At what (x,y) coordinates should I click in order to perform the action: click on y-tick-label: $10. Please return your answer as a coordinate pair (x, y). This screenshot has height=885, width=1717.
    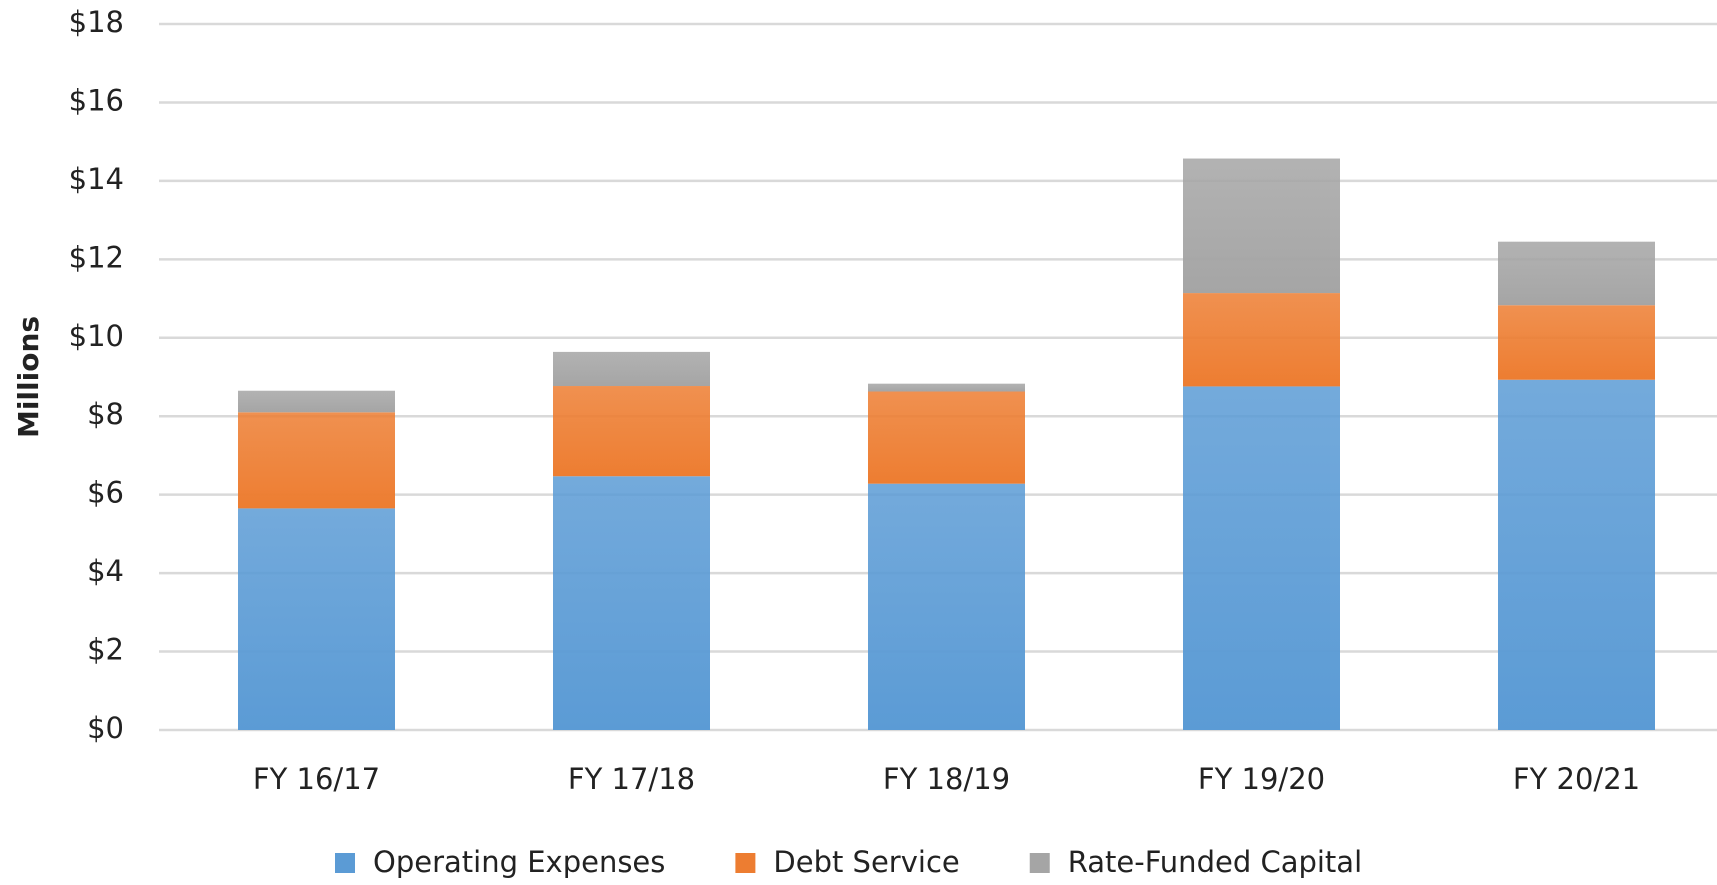
    Looking at the image, I should click on (96, 336).